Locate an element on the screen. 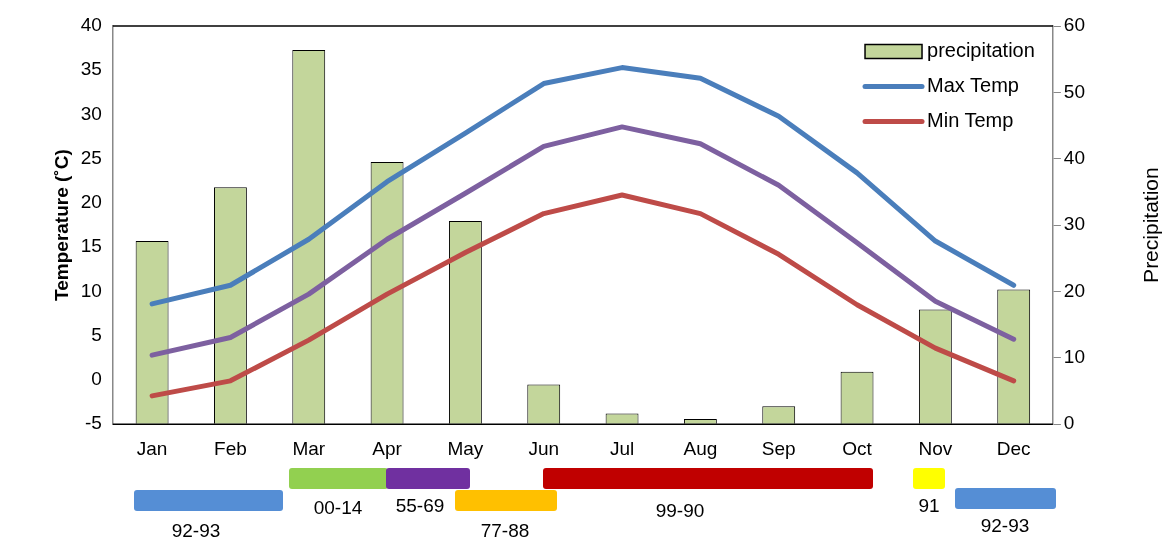  y-tick-label: 10 is located at coordinates (91, 290).